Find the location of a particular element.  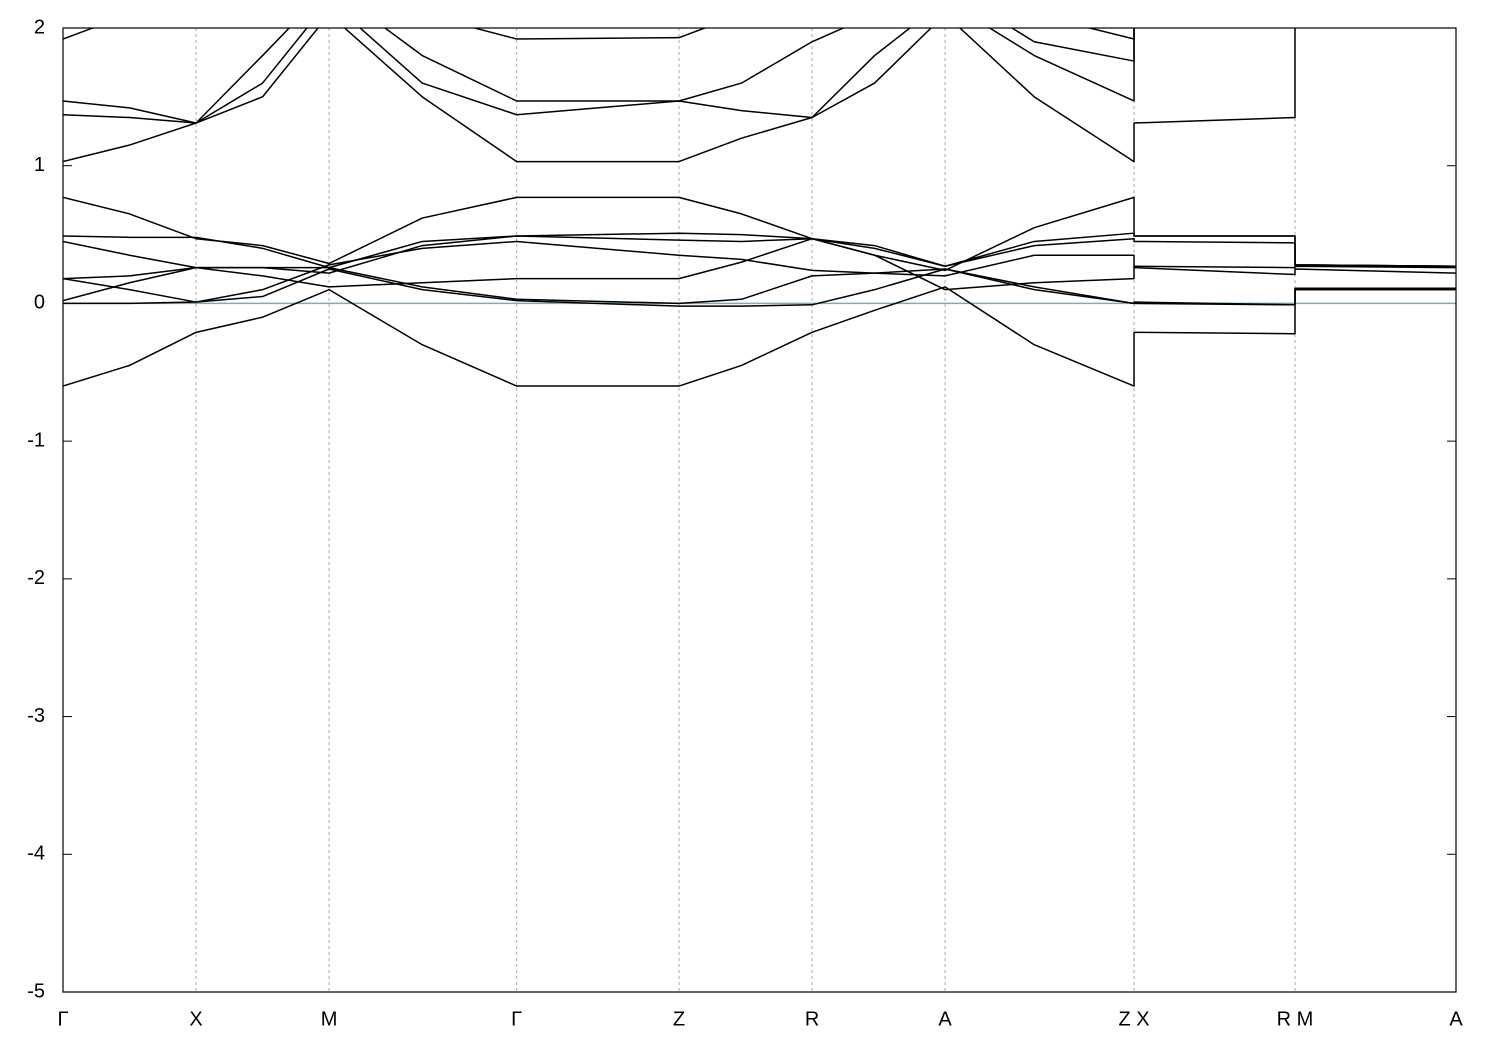

y-tick-label: -5 is located at coordinates (36, 991).